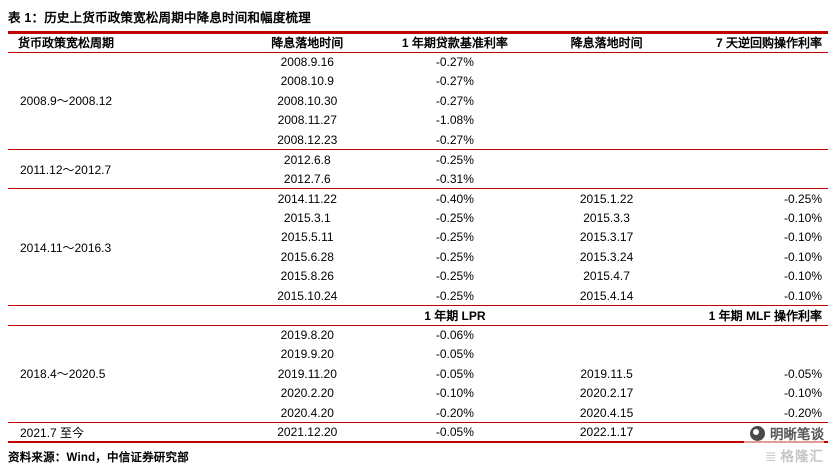 This screenshot has height=470, width=834. What do you see at coordinates (159, 18) in the screenshot?
I see `table-title: 表 1：历史上货币政策宽松周期中降息时间和幅度梳理` at bounding box center [159, 18].